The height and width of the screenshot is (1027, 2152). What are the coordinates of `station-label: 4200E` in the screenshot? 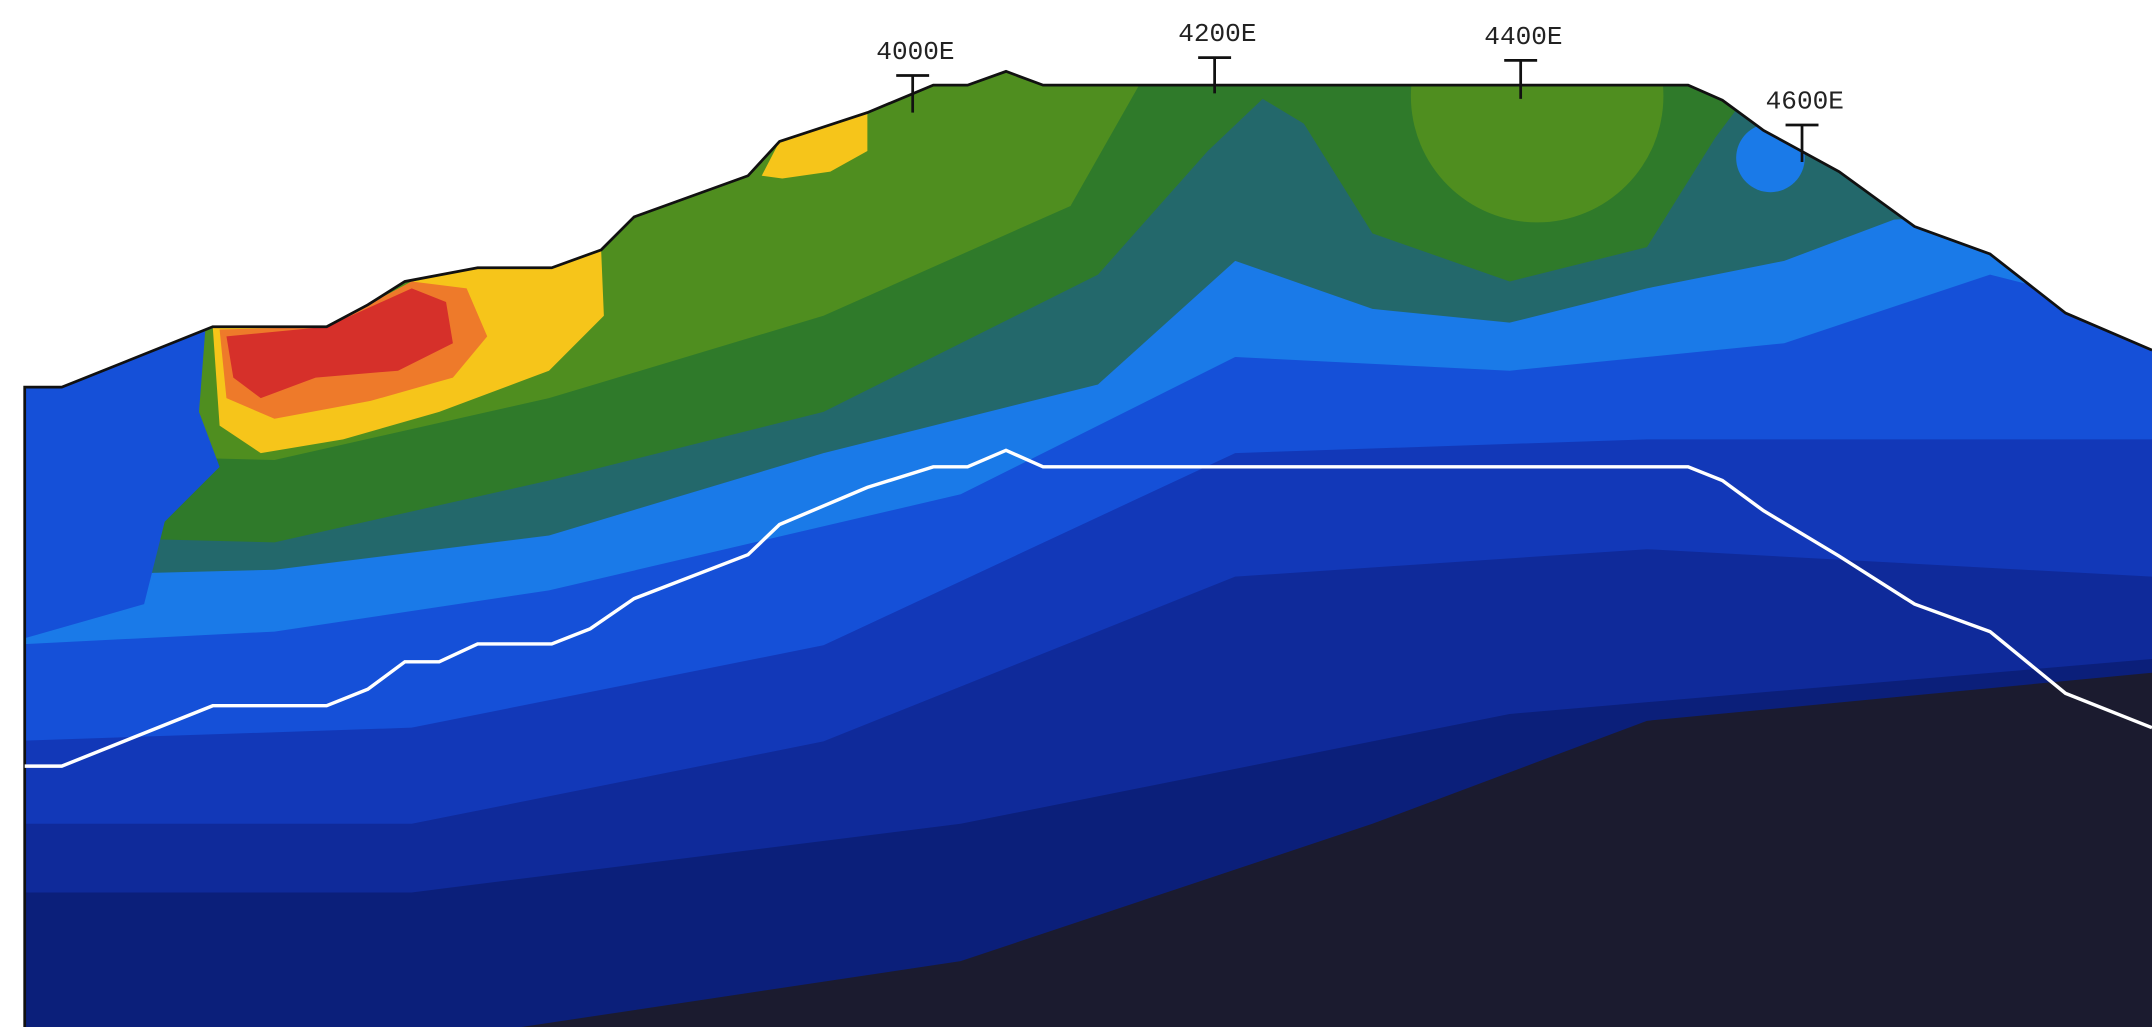 It's located at (1217, 34).